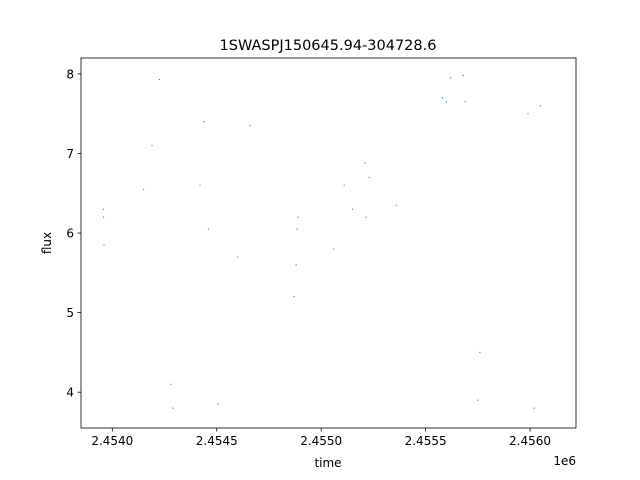 The height and width of the screenshot is (480, 640). Describe the element at coordinates (426, 441) in the screenshot. I see `x-tick-label: 2.4555` at that location.